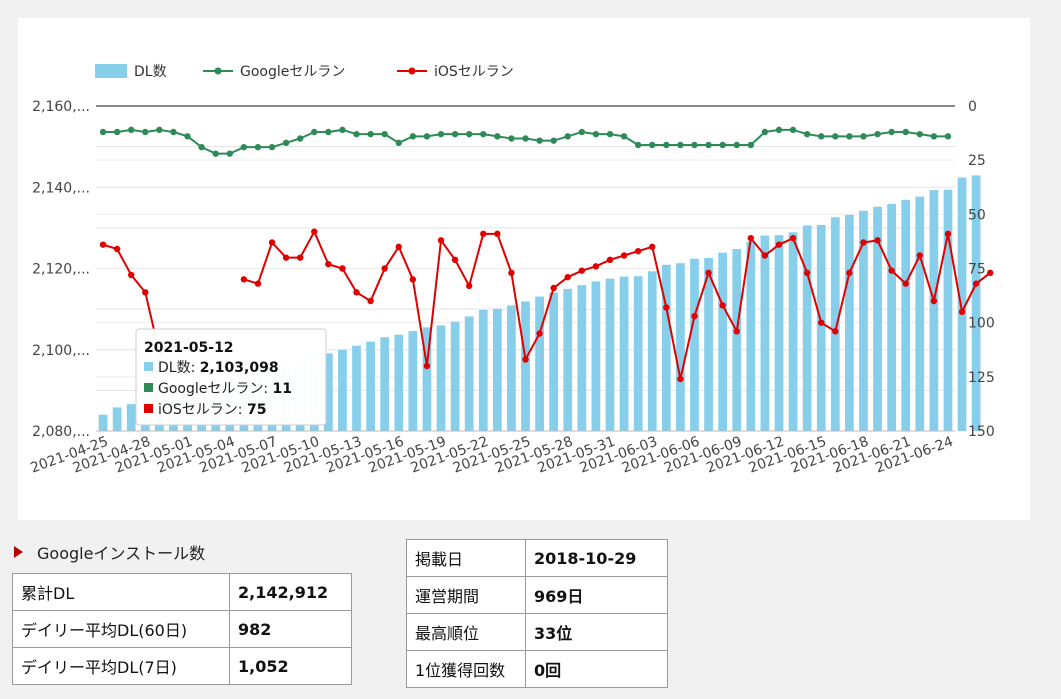 The width and height of the screenshot is (1061, 699). I want to click on table-cell-label: 掲載日, so click(466, 558).